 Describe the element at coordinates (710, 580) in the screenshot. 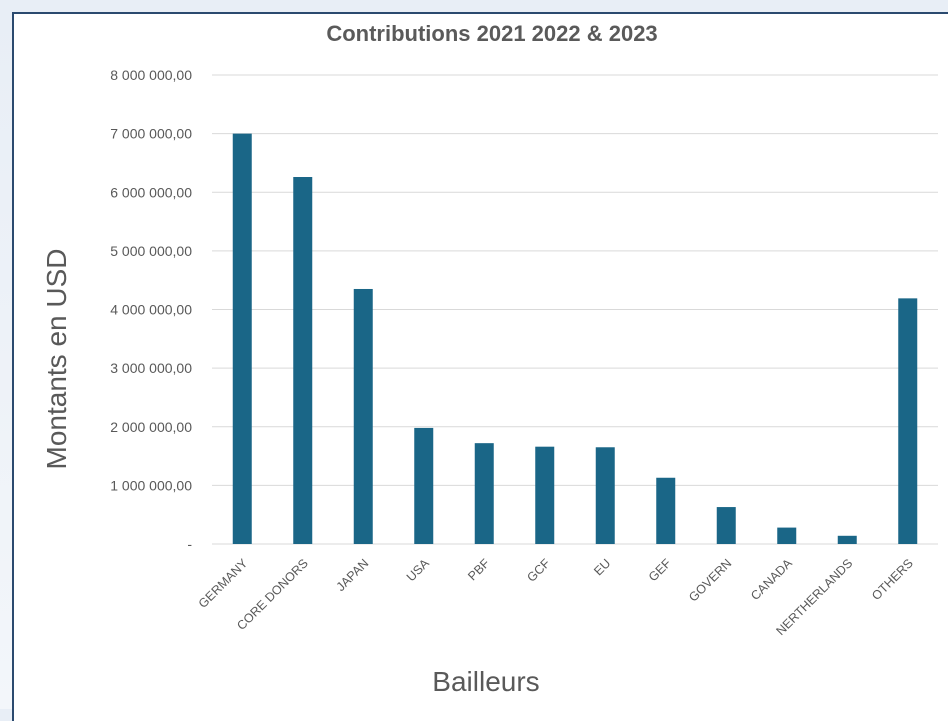

I see `x-tick-label: GOVERN` at that location.